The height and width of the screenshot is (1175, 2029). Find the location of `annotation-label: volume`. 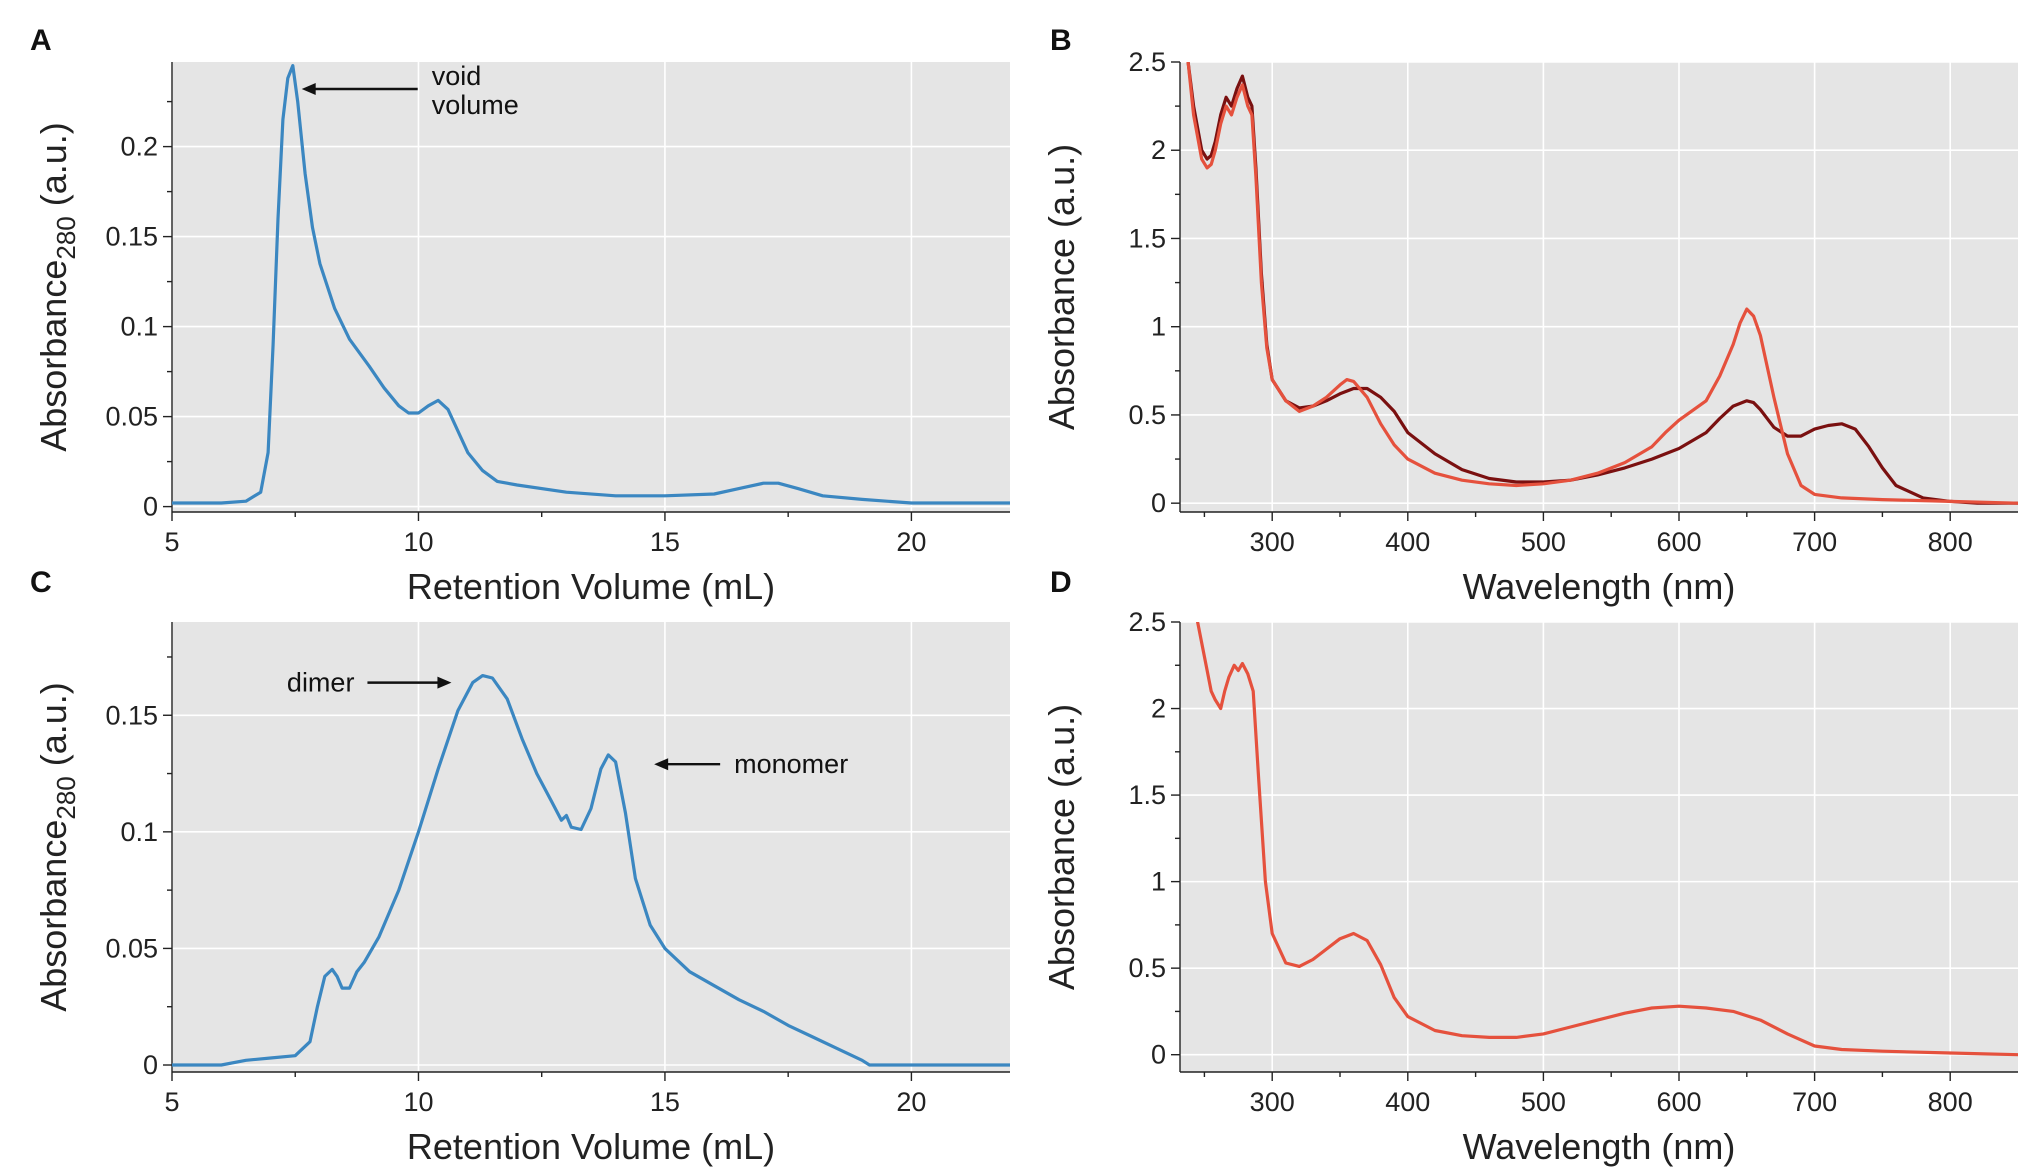

annotation-label: volume is located at coordinates (475, 105).